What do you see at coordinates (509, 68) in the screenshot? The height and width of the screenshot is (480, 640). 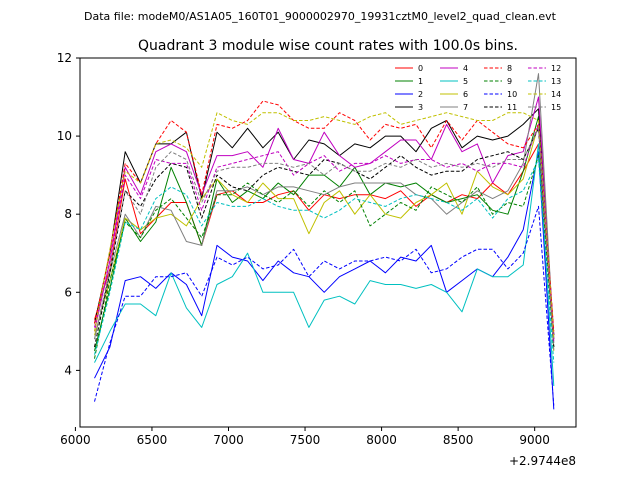 I see `legend-label: 8` at bounding box center [509, 68].